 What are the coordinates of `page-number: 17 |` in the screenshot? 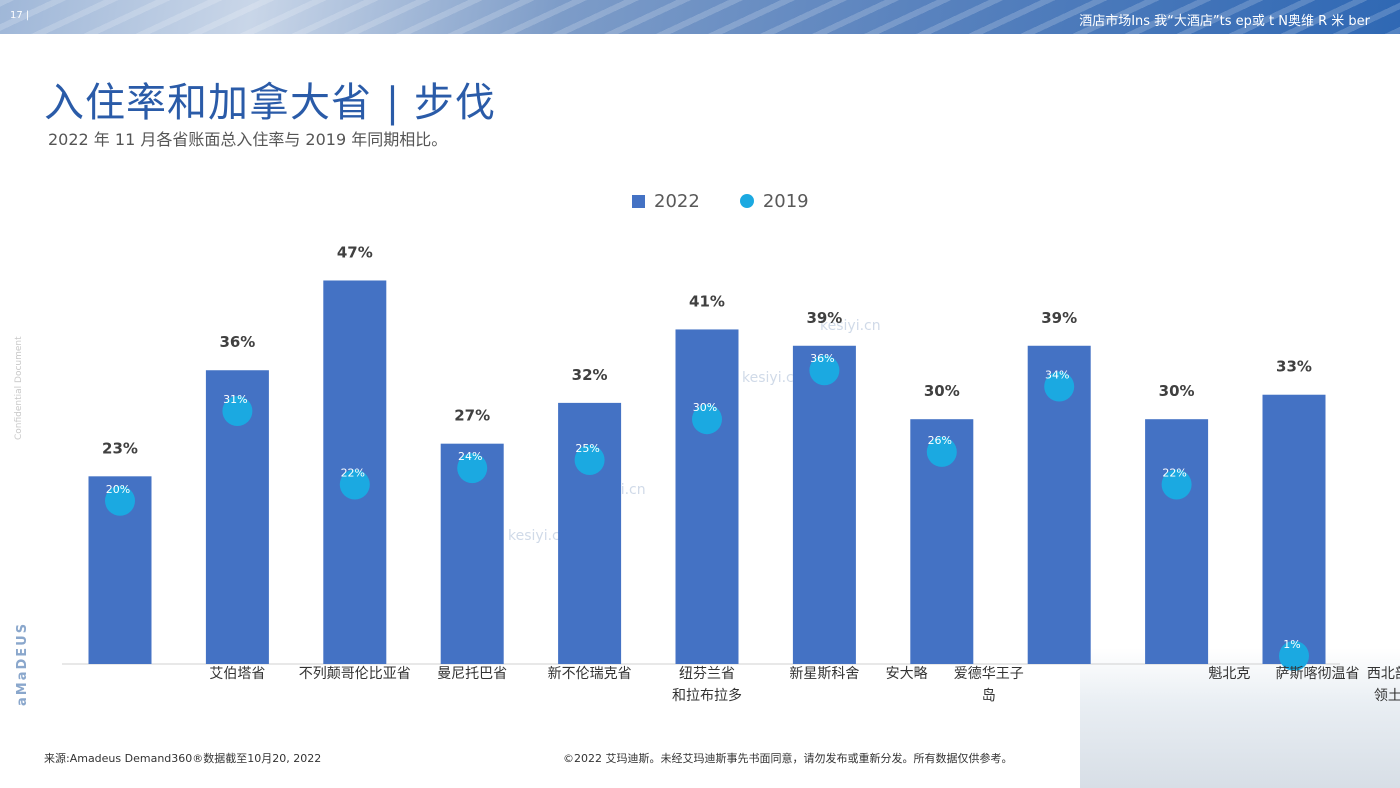 It's located at (20, 15).